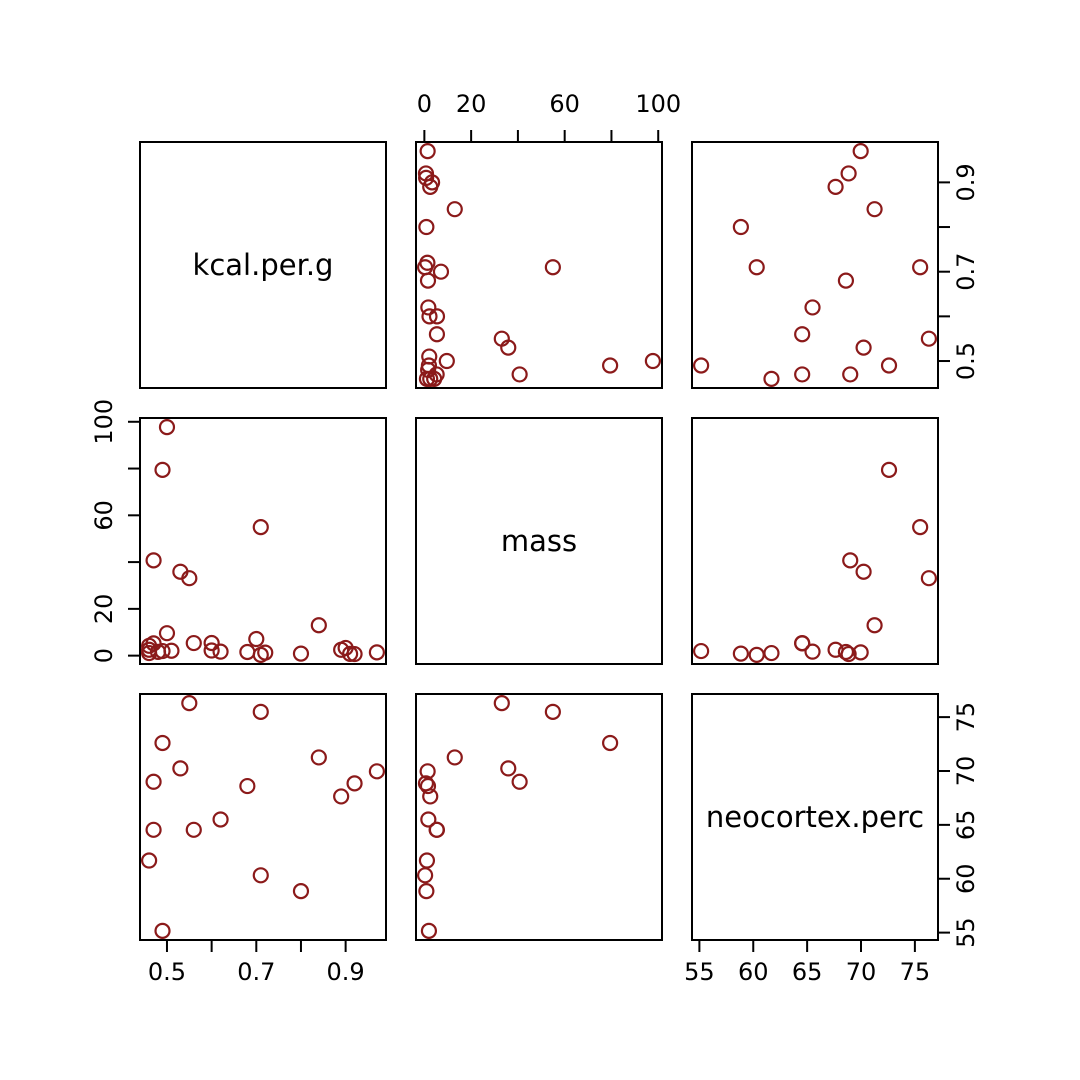  Describe the element at coordinates (263, 817) in the screenshot. I see `scatter-panel-neocortex.perc-vs-kcal.per.g` at that location.